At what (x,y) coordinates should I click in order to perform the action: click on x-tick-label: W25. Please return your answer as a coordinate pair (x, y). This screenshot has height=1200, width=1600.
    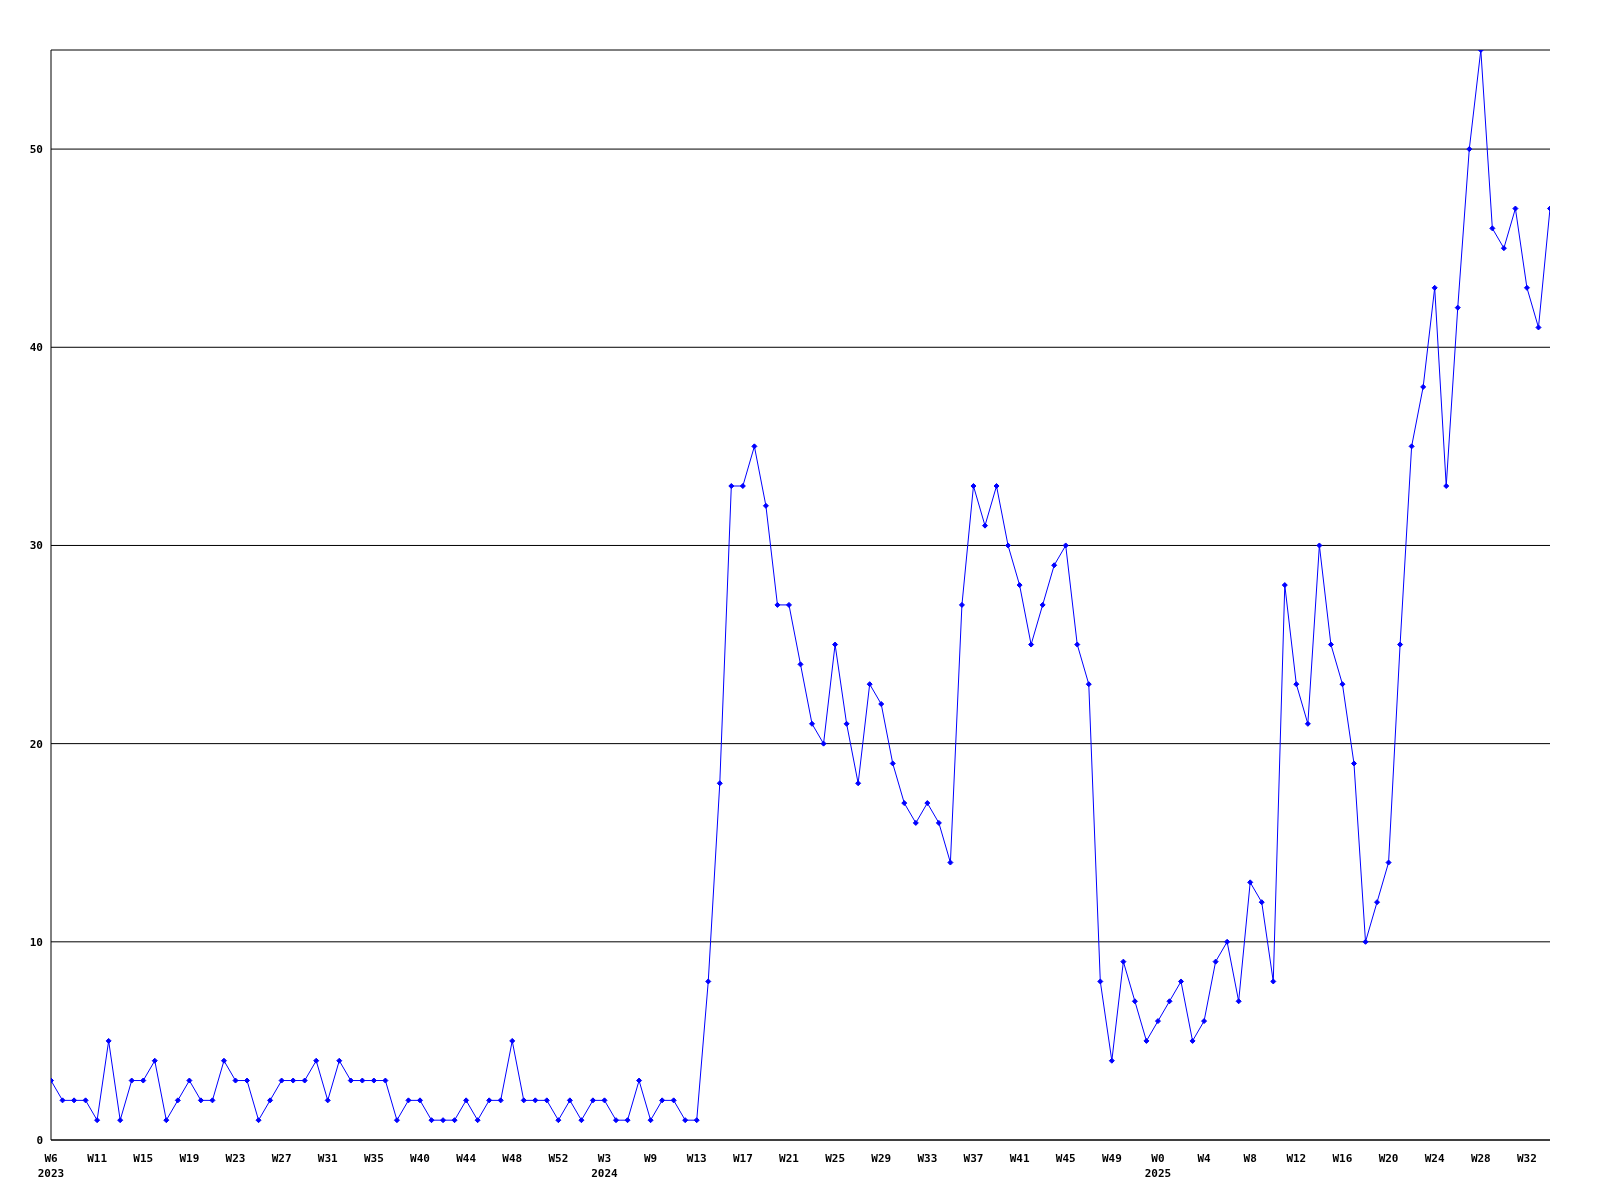
    Looking at the image, I should click on (835, 1158).